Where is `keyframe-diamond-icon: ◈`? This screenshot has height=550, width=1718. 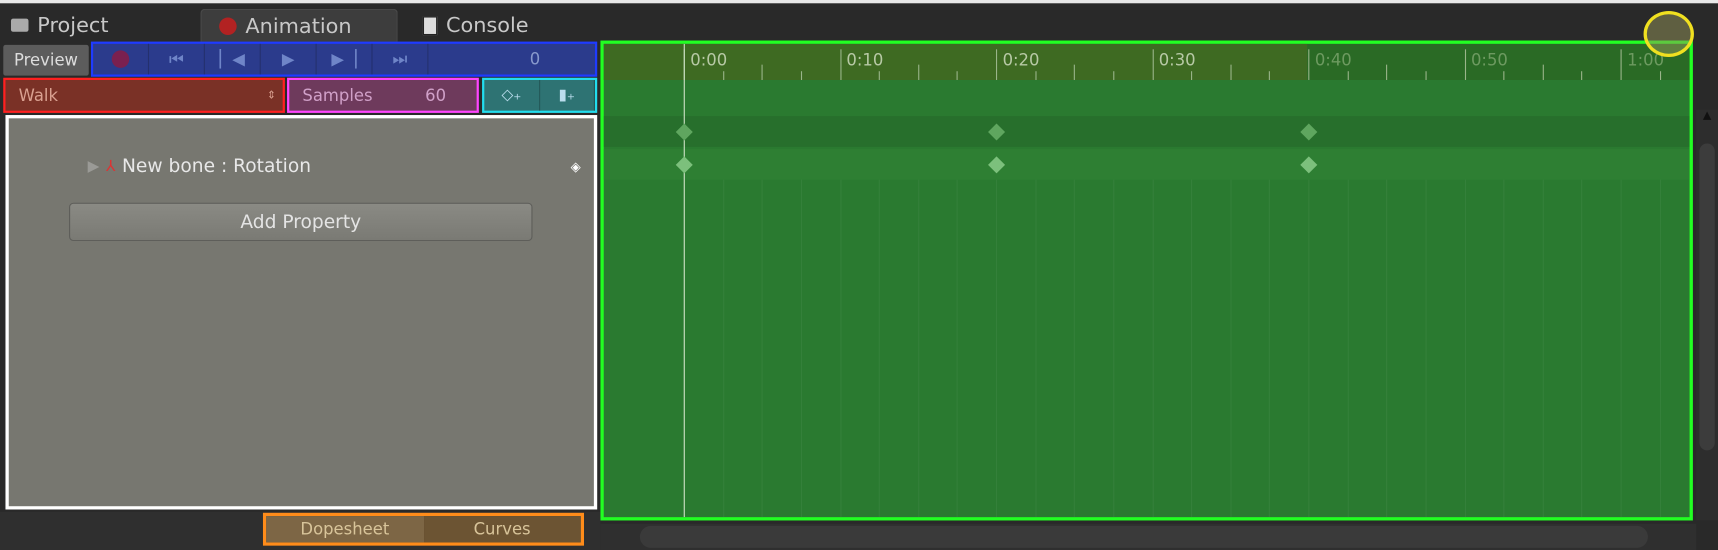
keyframe-diamond-icon: ◈ is located at coordinates (575, 166).